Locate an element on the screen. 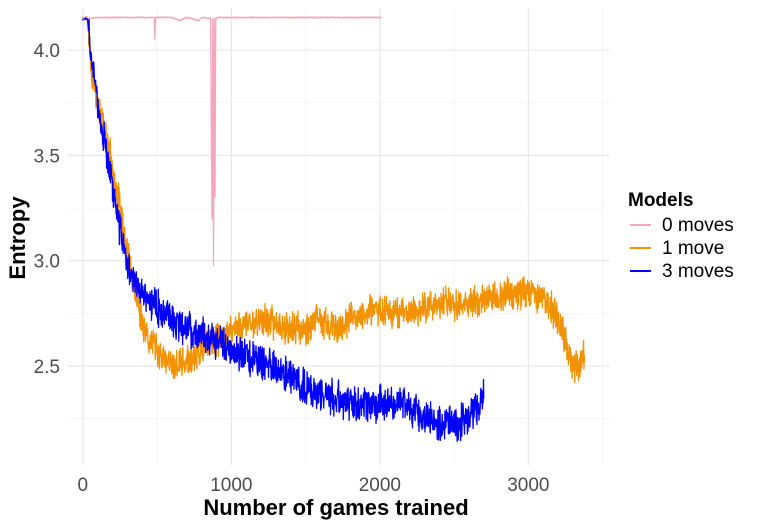  x-axis-ticks: 0 1000 2000 3000 is located at coordinates (314, 485).